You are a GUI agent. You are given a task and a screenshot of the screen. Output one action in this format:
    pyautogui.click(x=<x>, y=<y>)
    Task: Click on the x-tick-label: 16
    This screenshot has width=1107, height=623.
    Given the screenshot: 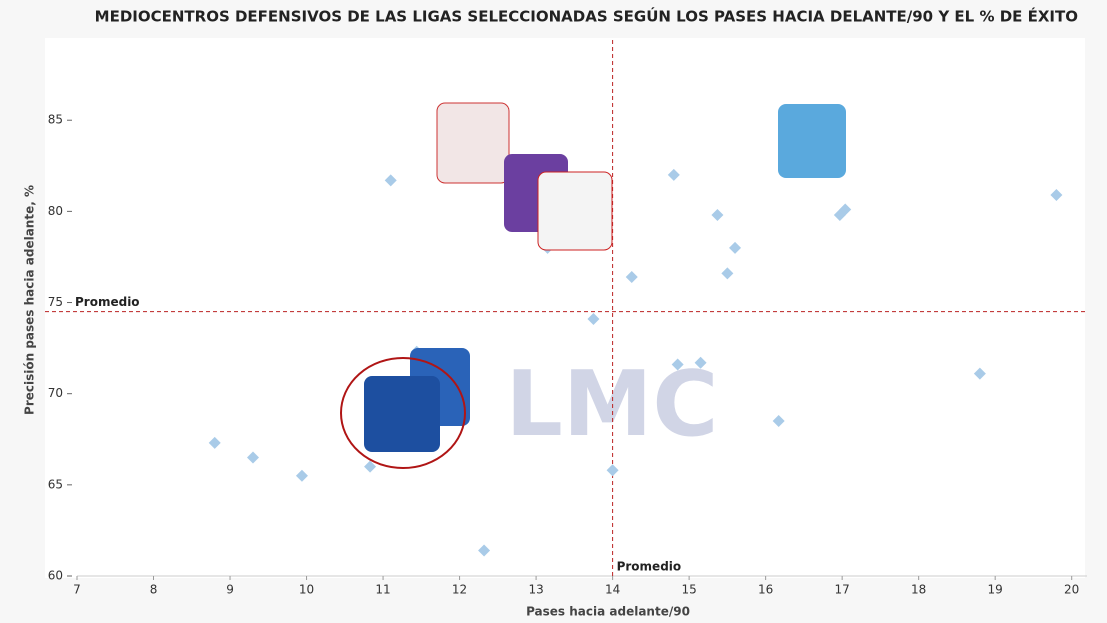 What is the action you would take?
    pyautogui.click(x=765, y=590)
    